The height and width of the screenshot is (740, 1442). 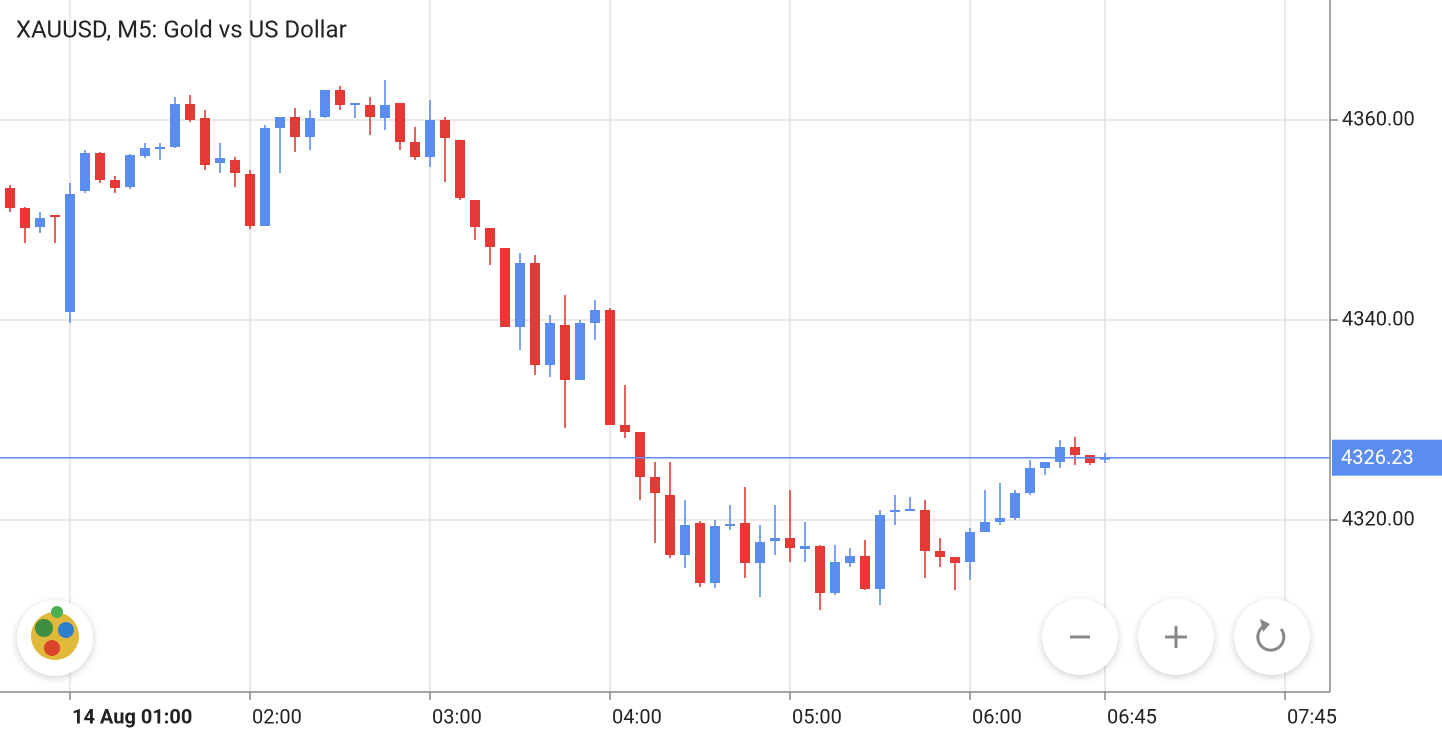 What do you see at coordinates (1378, 518) in the screenshot?
I see `y-tick-label: 4320.00` at bounding box center [1378, 518].